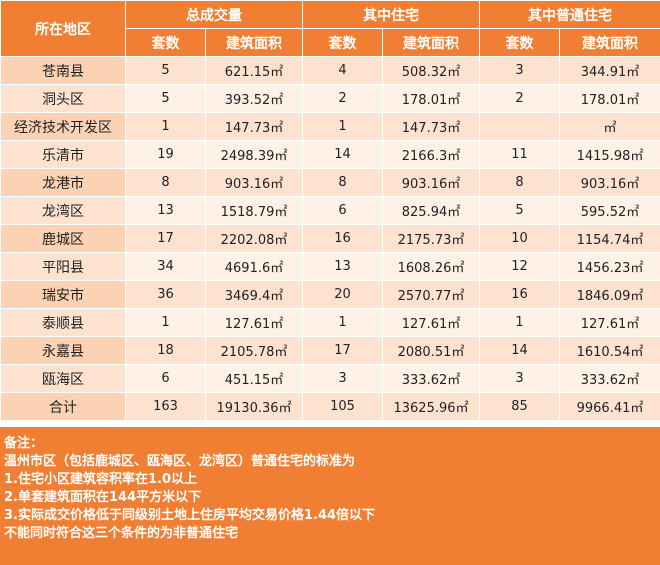 The width and height of the screenshot is (660, 565). What do you see at coordinates (63, 126) in the screenshot?
I see `region-cell: 经济技术开发区` at bounding box center [63, 126].